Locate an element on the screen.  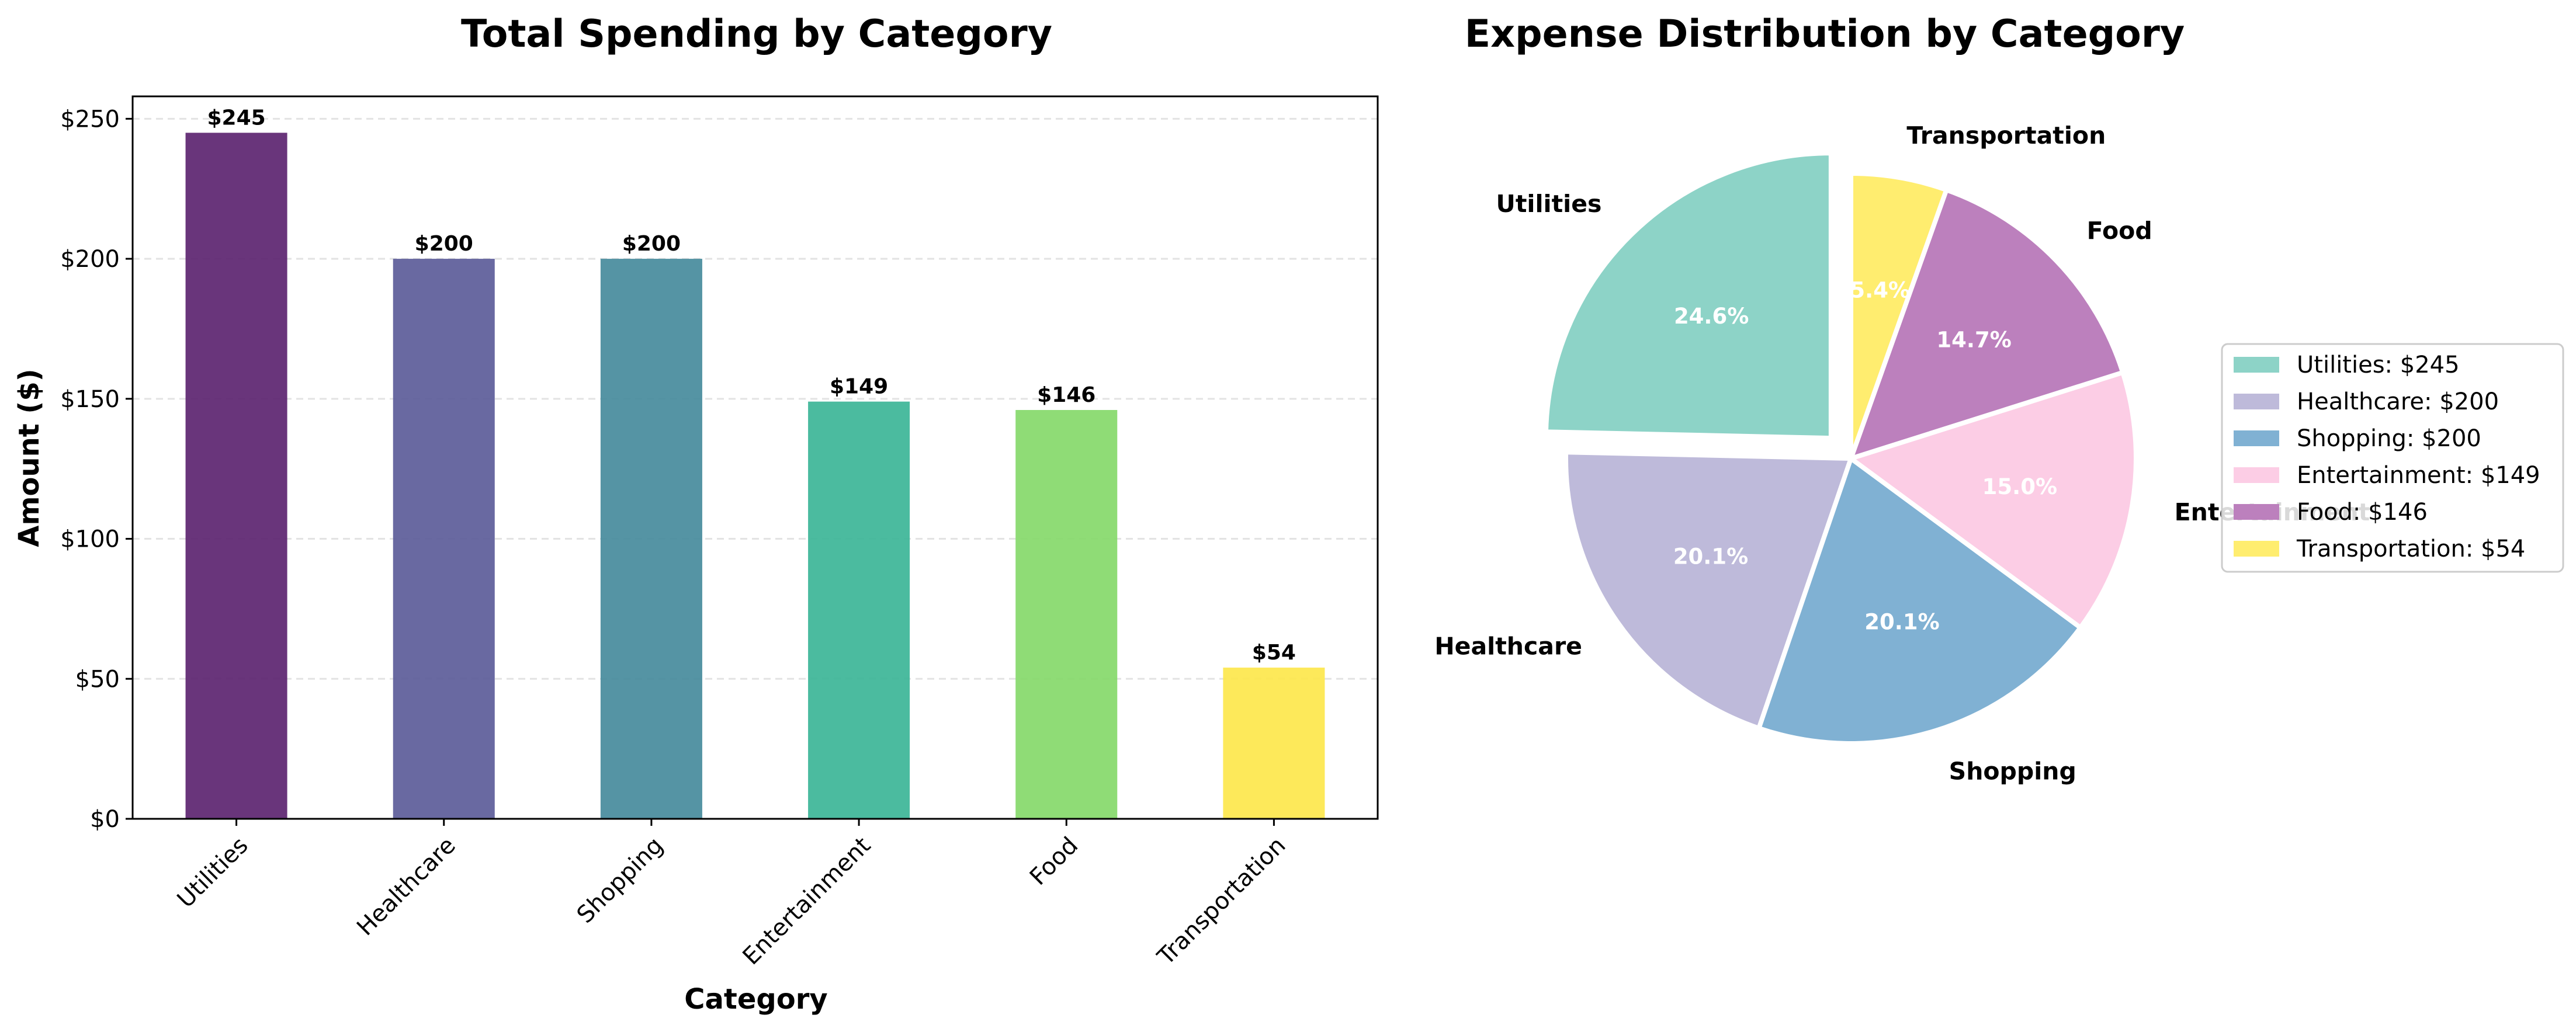
pie-percent-label: 5.4% is located at coordinates (1880, 290).